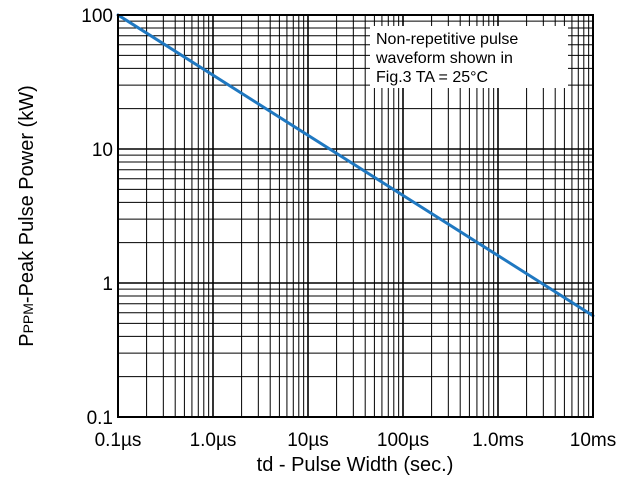 The height and width of the screenshot is (477, 640). Describe the element at coordinates (356, 440) in the screenshot. I see `x-tick-labels: 0.1µs 1.0µs 10µs 100µs 1.0ms 10ms` at that location.